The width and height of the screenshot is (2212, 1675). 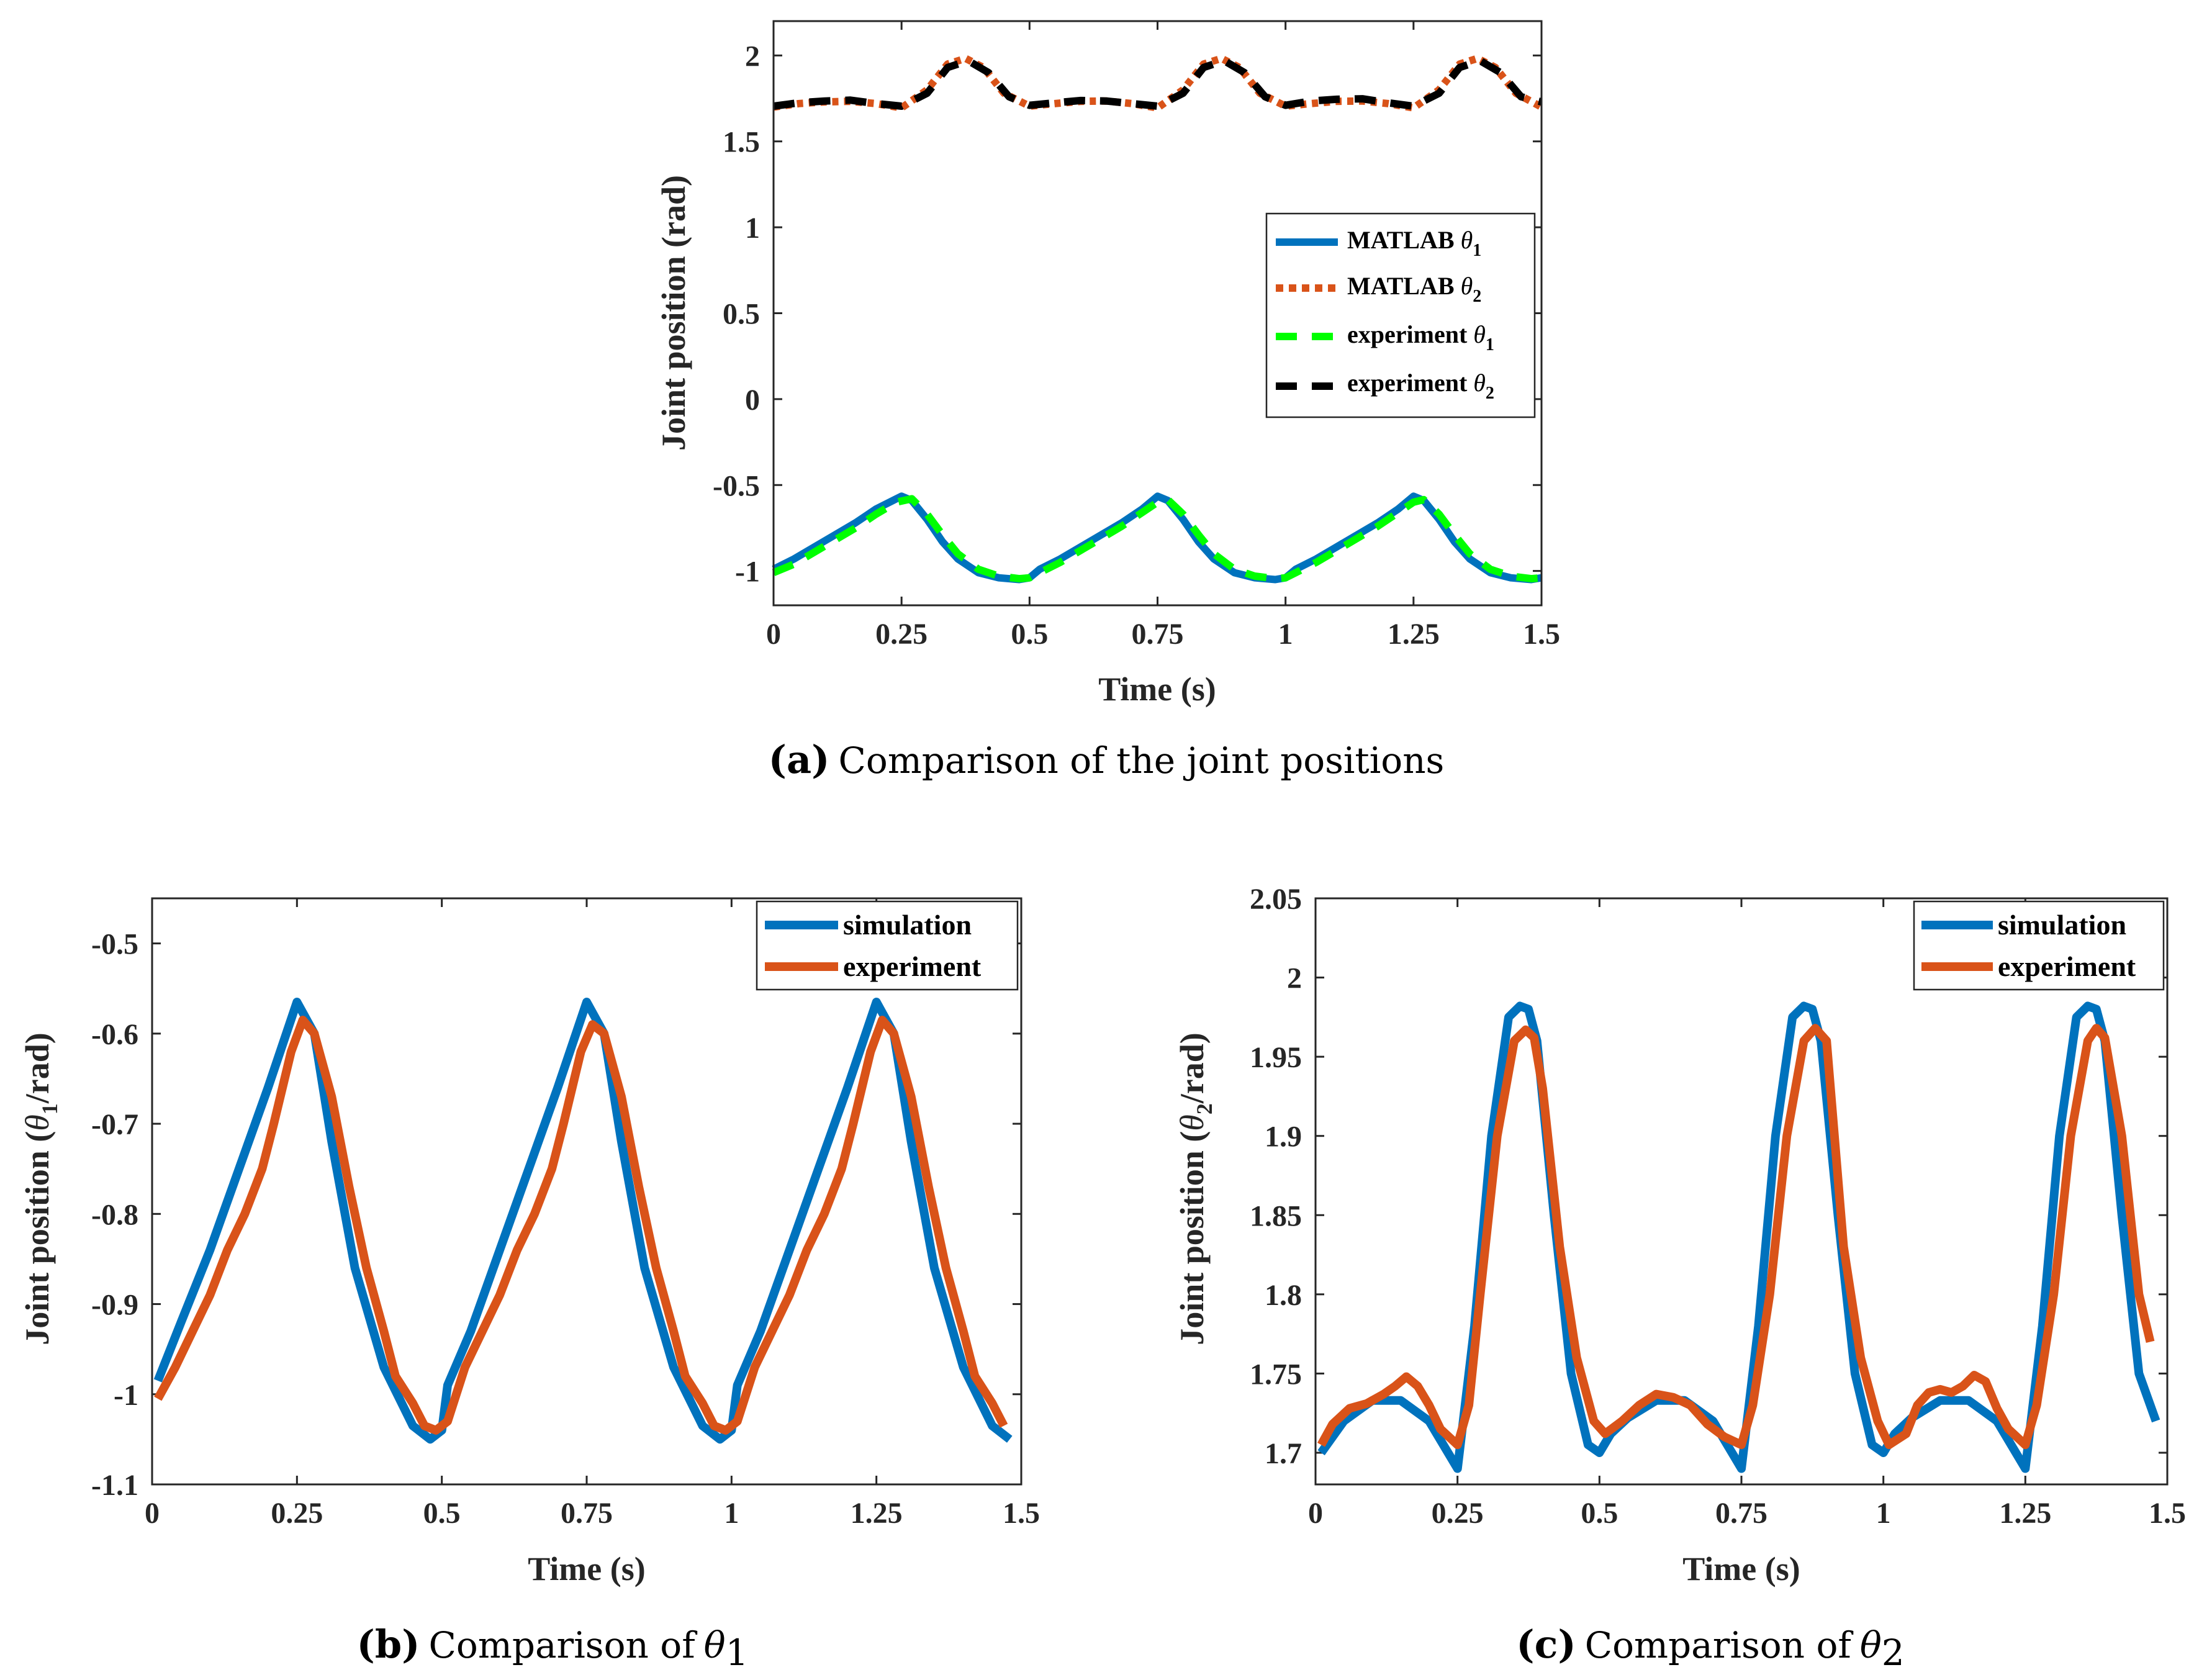 What do you see at coordinates (752, 56) in the screenshot?
I see `a-y-tick-label-6: 2` at bounding box center [752, 56].